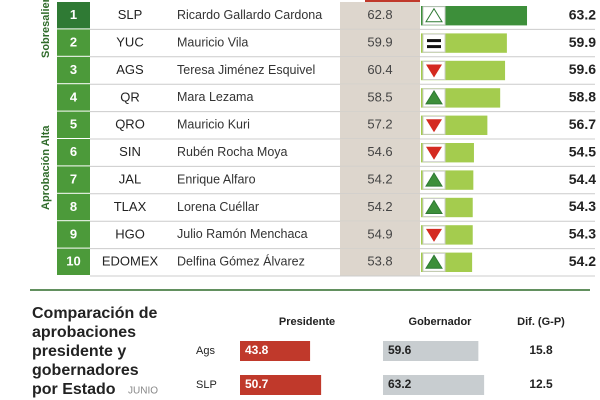  Describe the element at coordinates (541, 384) in the screenshot. I see `diff: 12.5` at that location.